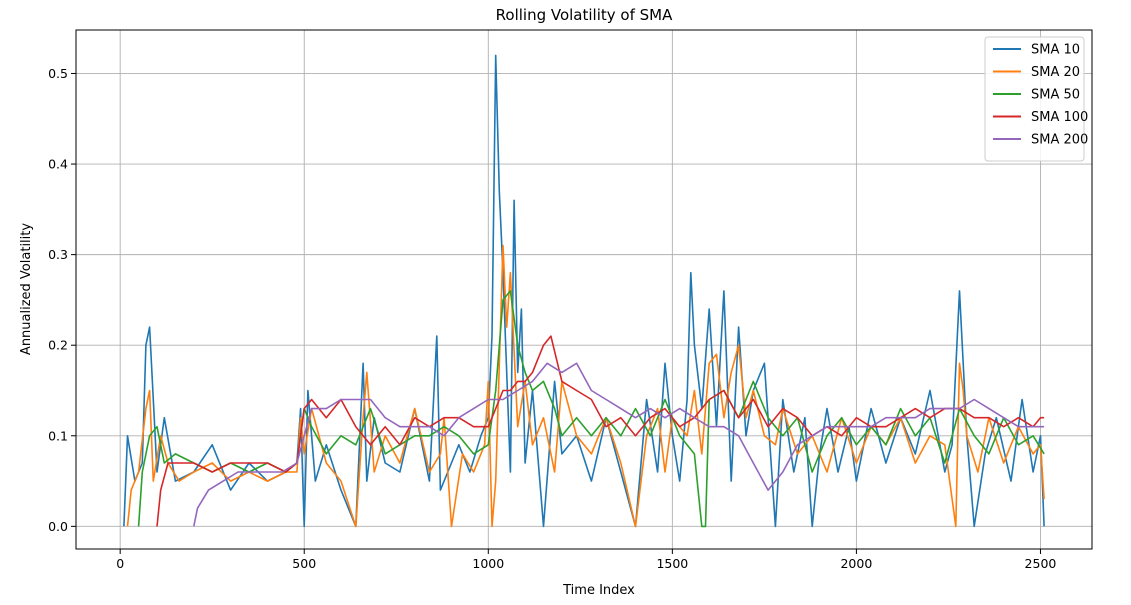 The height and width of the screenshot is (605, 1131). What do you see at coordinates (58, 254) in the screenshot?
I see `y-tick-label: 0.3` at bounding box center [58, 254].